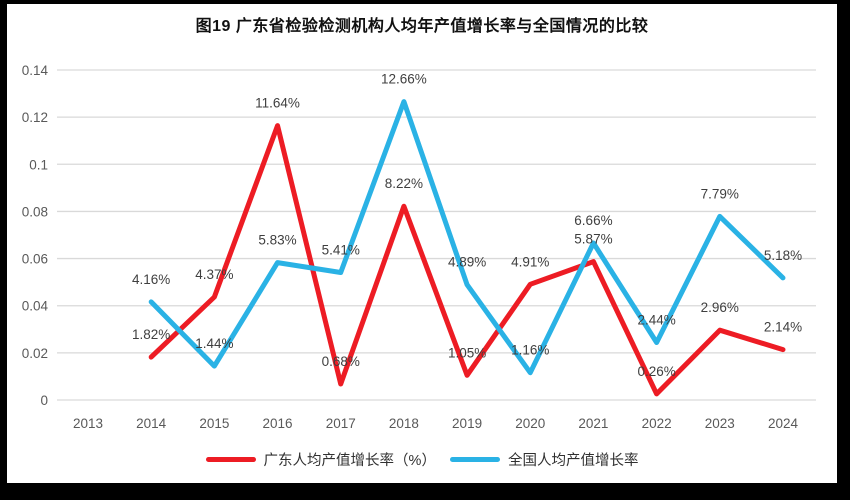 The height and width of the screenshot is (500, 850). I want to click on y-axis-tick-label: 0.02, so click(35, 353).